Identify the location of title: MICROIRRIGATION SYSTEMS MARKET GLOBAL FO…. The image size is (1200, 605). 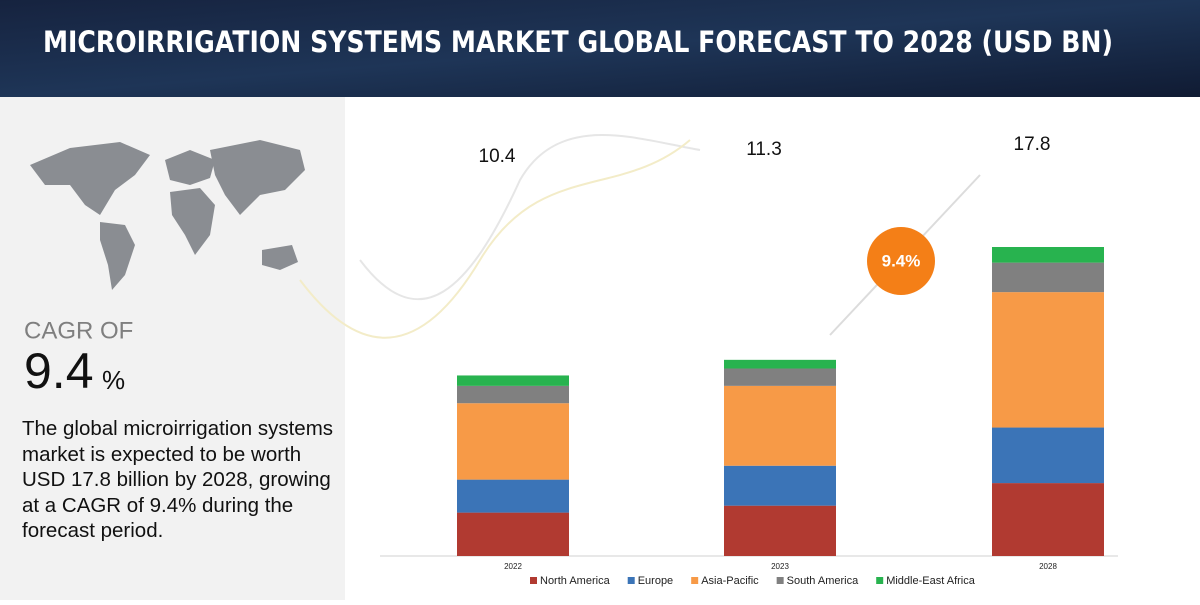
(578, 42).